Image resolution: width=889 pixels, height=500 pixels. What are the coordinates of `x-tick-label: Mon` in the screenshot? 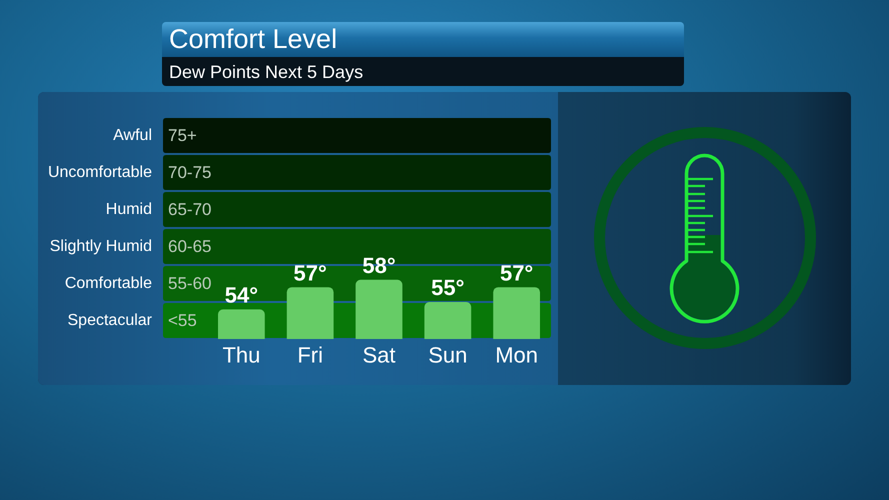 It's located at (516, 355).